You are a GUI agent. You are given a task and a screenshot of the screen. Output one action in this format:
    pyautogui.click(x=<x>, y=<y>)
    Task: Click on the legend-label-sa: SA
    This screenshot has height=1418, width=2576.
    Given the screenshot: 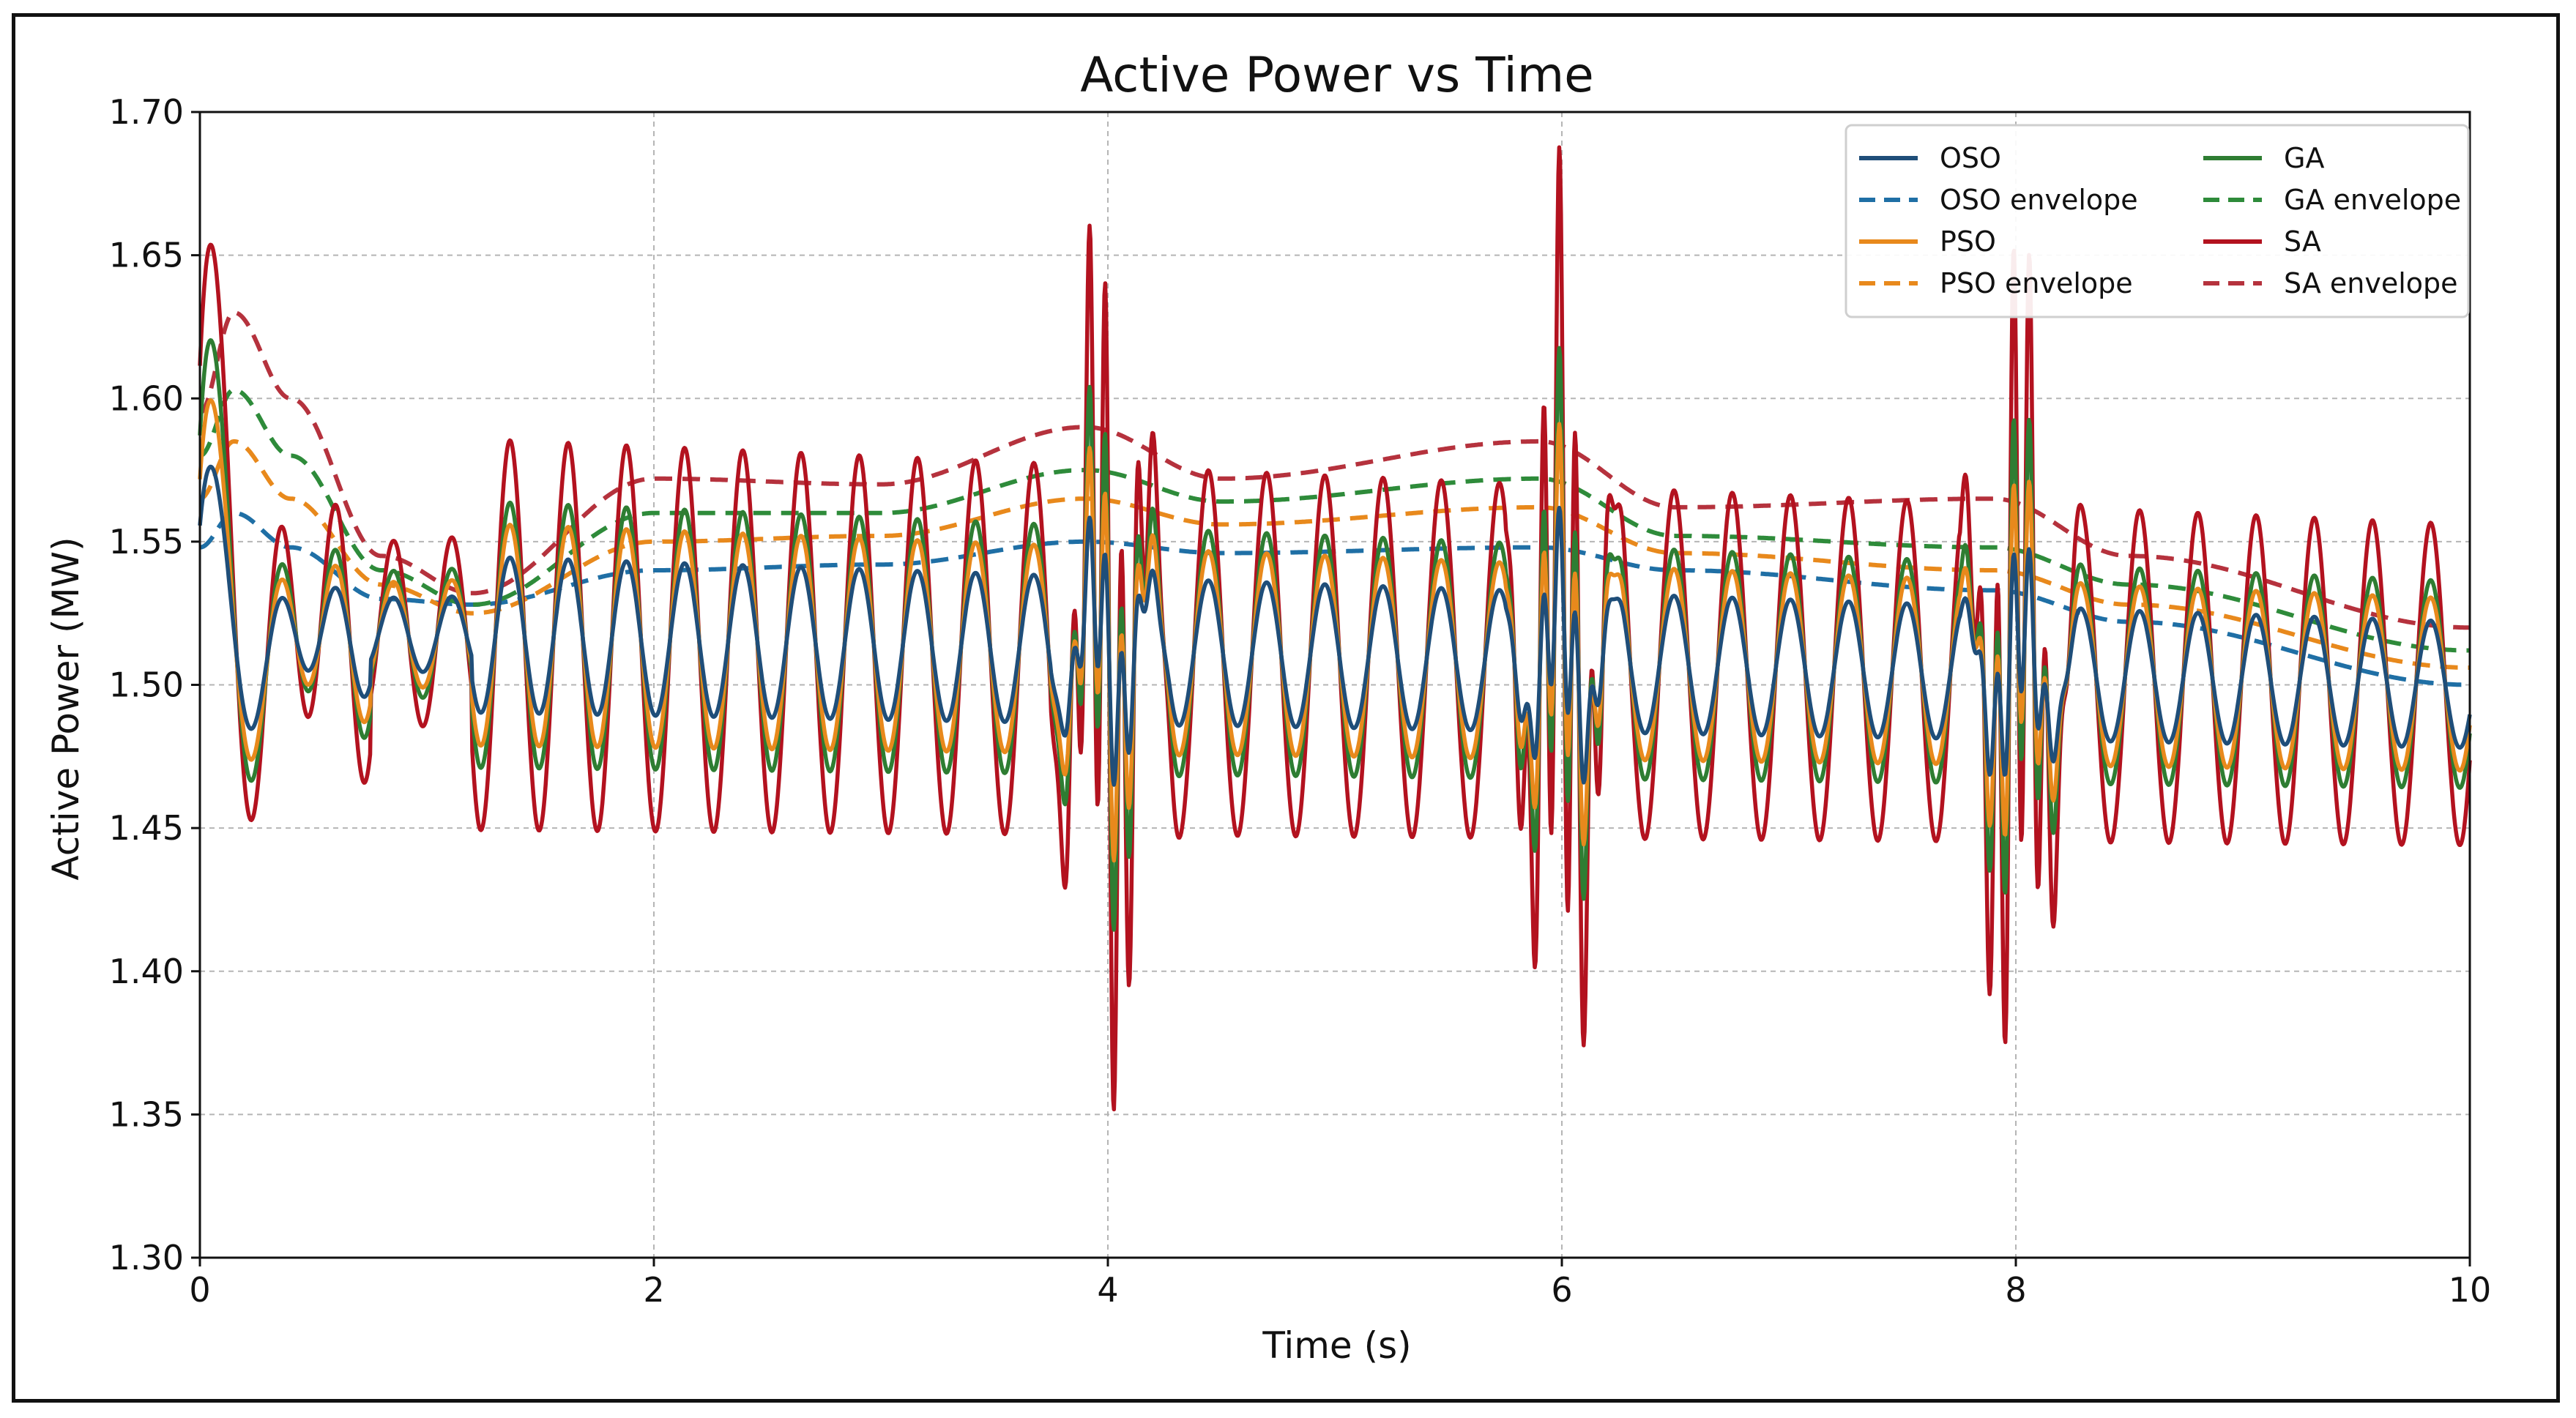 What is the action you would take?
    pyautogui.click(x=2302, y=241)
    